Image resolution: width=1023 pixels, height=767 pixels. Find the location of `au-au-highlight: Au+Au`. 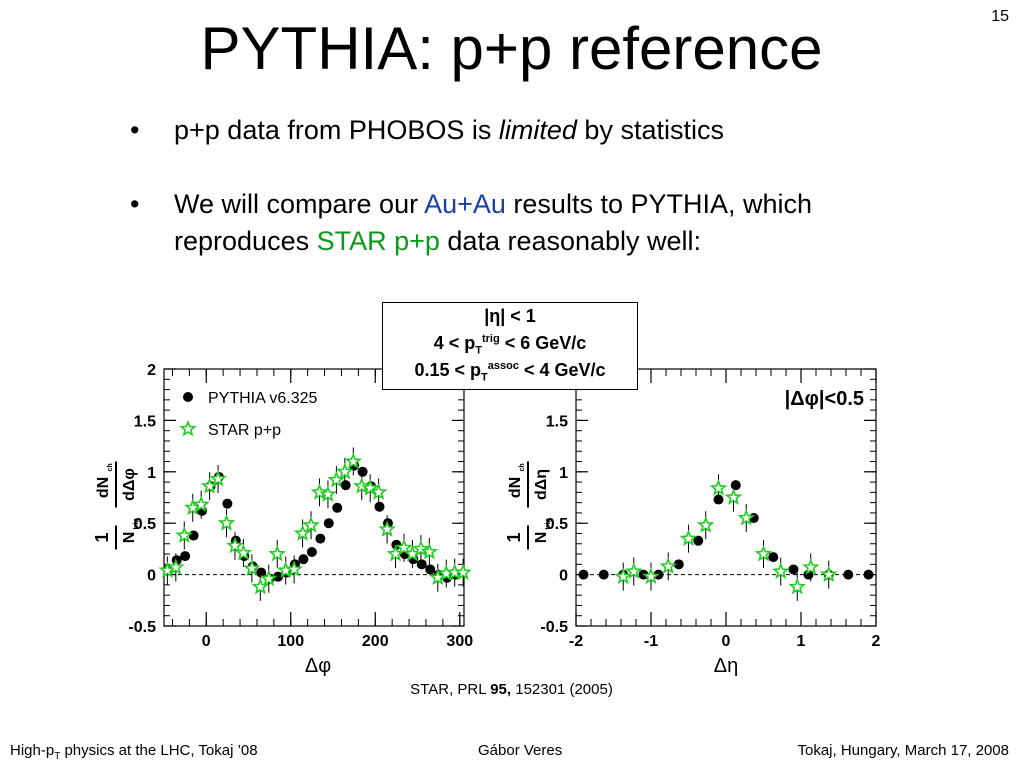

au-au-highlight: Au+Au is located at coordinates (465, 204).